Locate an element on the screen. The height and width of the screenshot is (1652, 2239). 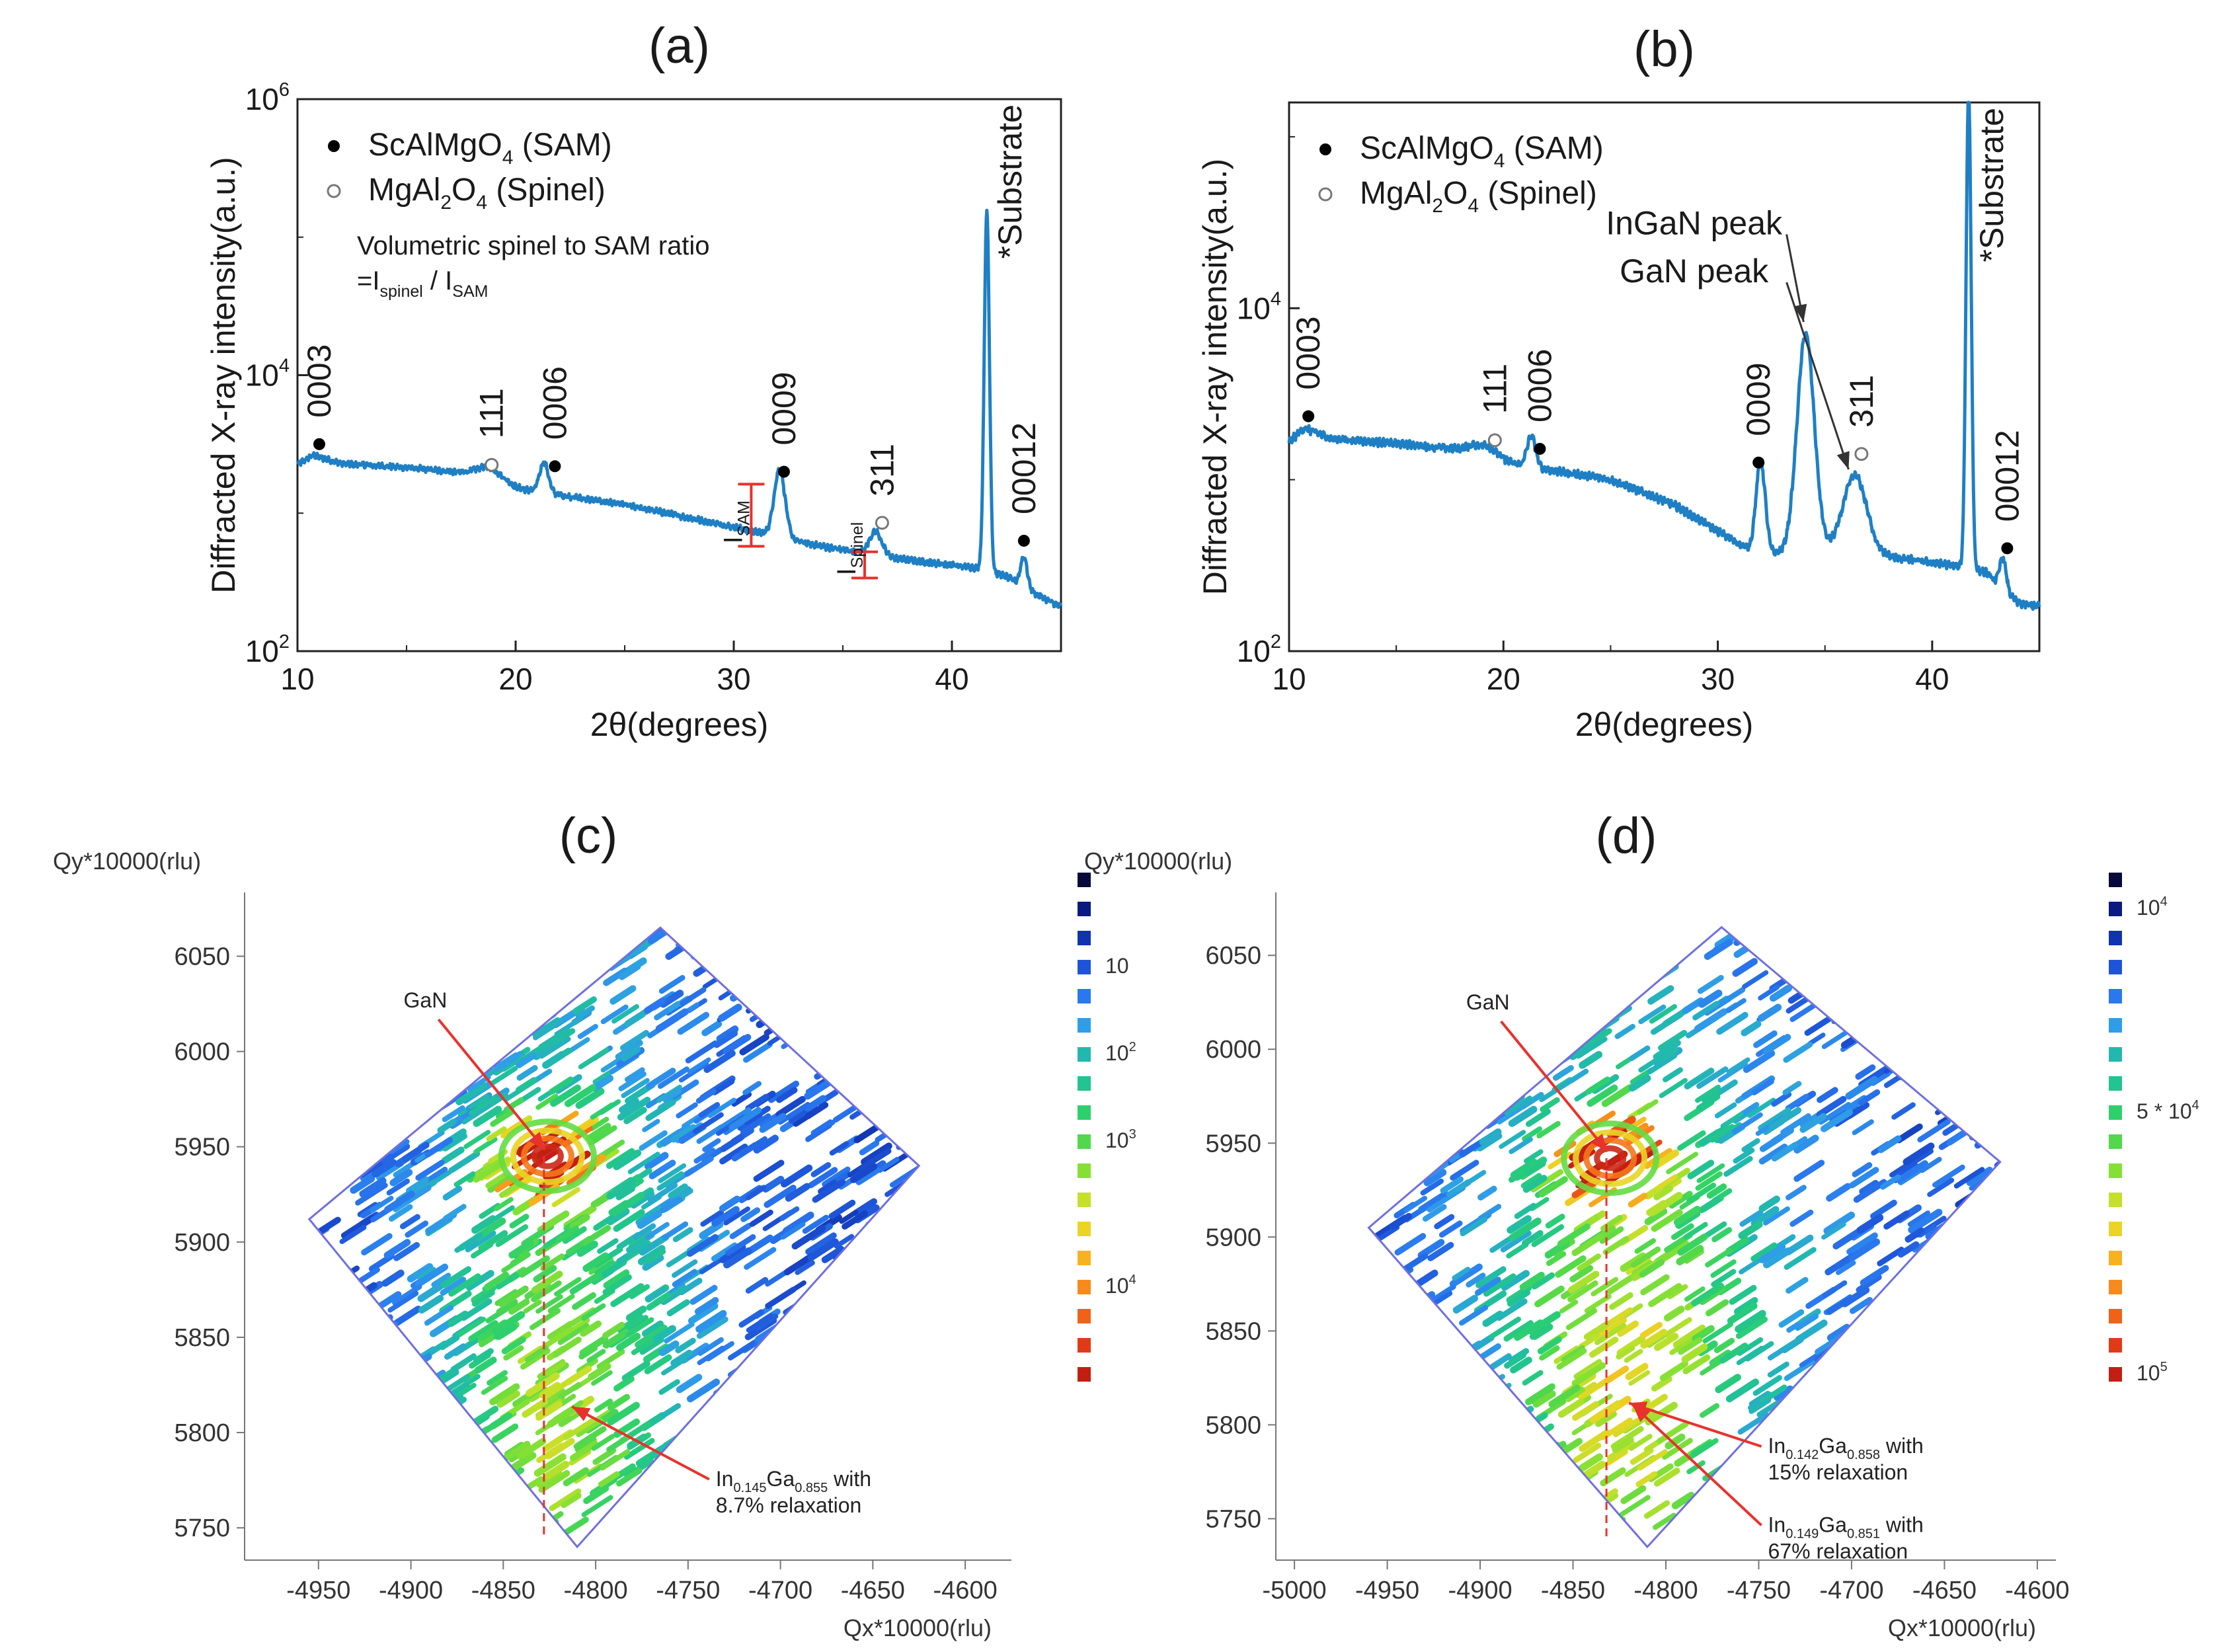
sam-peak-marker is located at coordinates (1540, 448).